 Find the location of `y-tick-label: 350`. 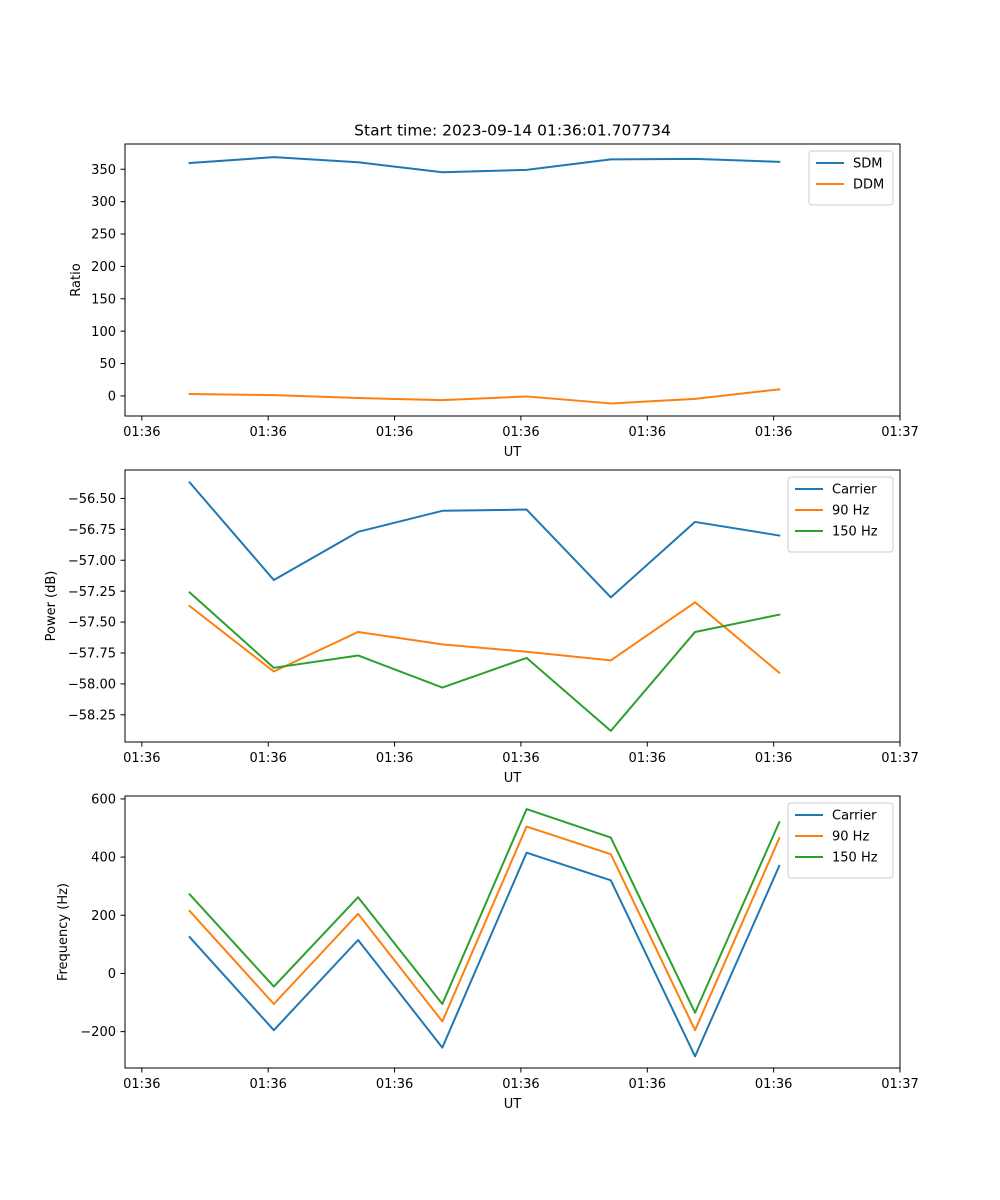

y-tick-label: 350 is located at coordinates (103, 170).